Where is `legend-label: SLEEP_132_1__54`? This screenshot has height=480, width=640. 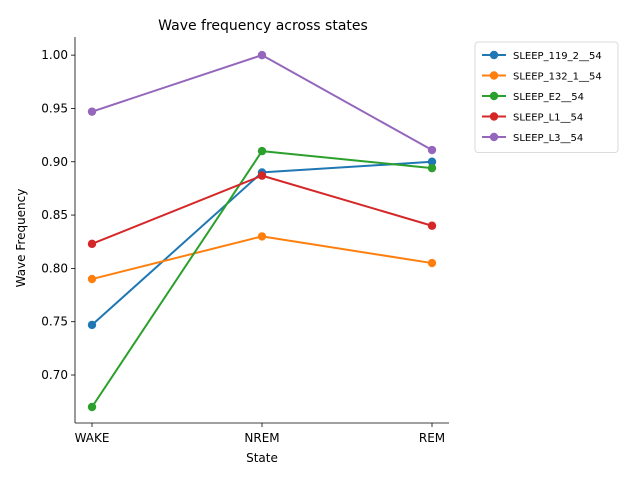
legend-label: SLEEP_132_1__54 is located at coordinates (557, 77).